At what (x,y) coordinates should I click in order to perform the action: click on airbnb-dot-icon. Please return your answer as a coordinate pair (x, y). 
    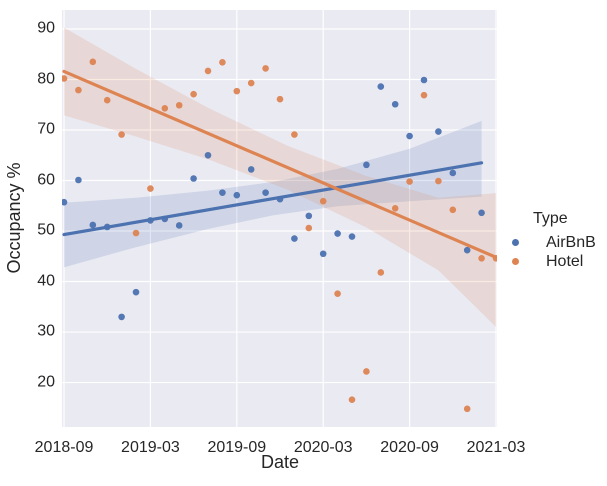
    Looking at the image, I should click on (515, 242).